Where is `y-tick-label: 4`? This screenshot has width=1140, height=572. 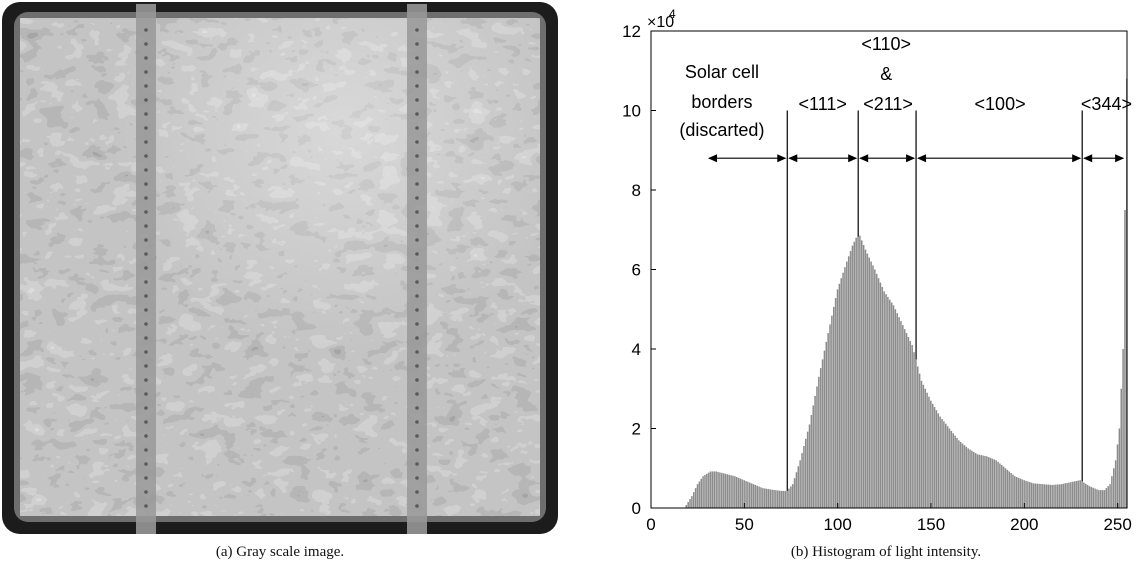 y-tick-label: 4 is located at coordinates (636, 349).